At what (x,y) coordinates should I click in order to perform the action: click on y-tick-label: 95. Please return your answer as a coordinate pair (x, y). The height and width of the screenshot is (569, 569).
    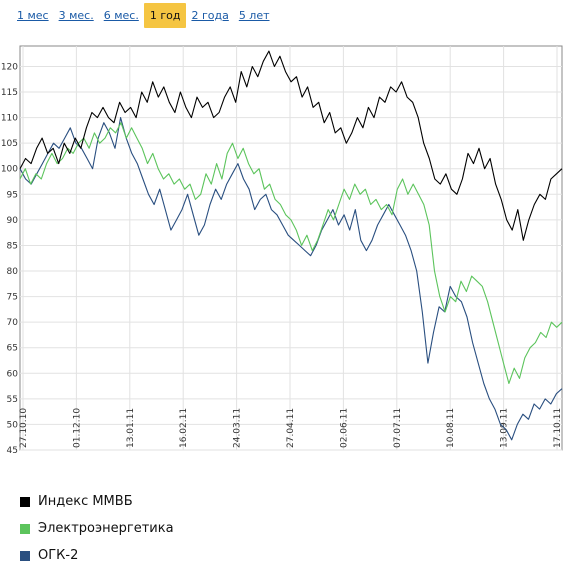
    Looking at the image, I should click on (12, 195).